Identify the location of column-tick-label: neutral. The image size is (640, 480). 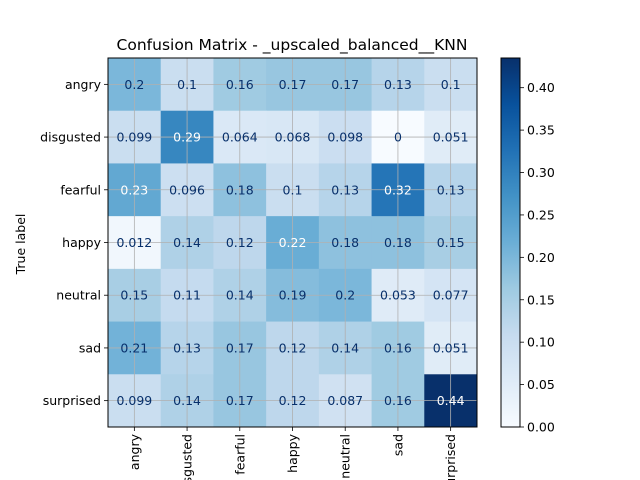
(345, 456).